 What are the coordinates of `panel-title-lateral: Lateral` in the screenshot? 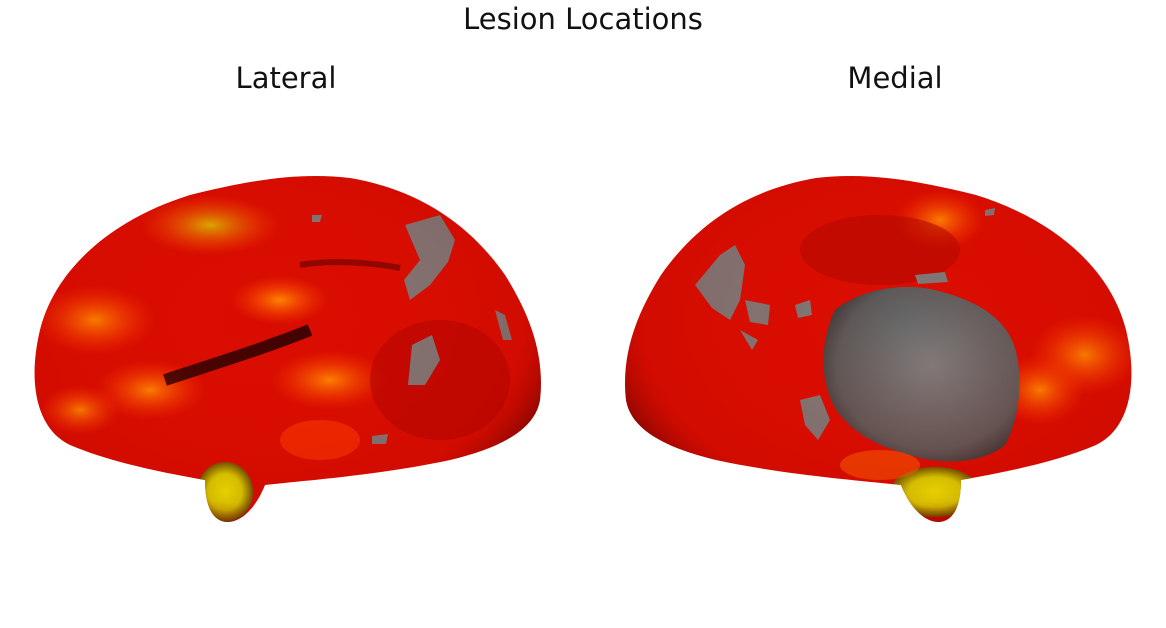 It's located at (286, 78).